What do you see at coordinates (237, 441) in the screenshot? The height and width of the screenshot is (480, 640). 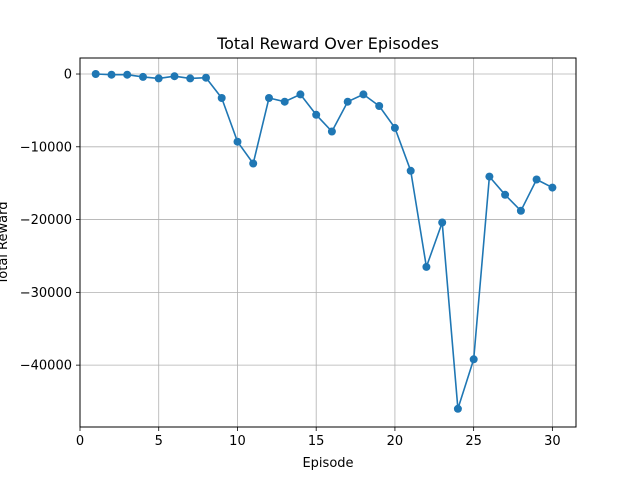 I see `x-tick-label: 10` at bounding box center [237, 441].